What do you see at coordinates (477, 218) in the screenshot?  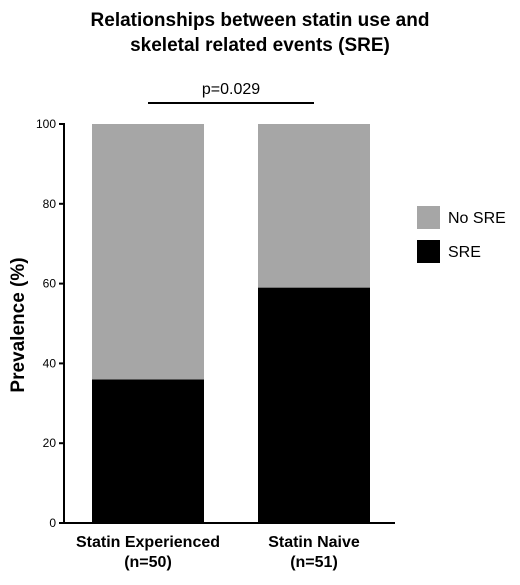 I see `legend-label-no-sre: No SRE` at bounding box center [477, 218].